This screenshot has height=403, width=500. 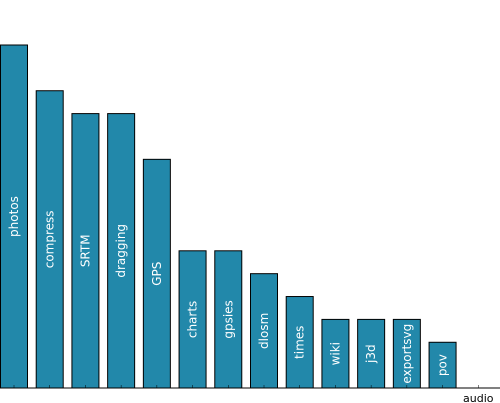 I want to click on bar-label-compress: compress, so click(x=50, y=239).